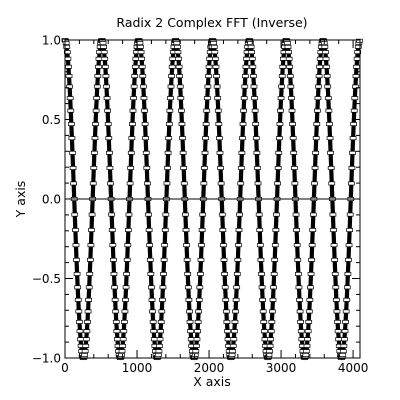 Image resolution: width=400 pixels, height=400 pixels. What do you see at coordinates (20, 200) in the screenshot?
I see `y-axis-label: Y axis` at bounding box center [20, 200].